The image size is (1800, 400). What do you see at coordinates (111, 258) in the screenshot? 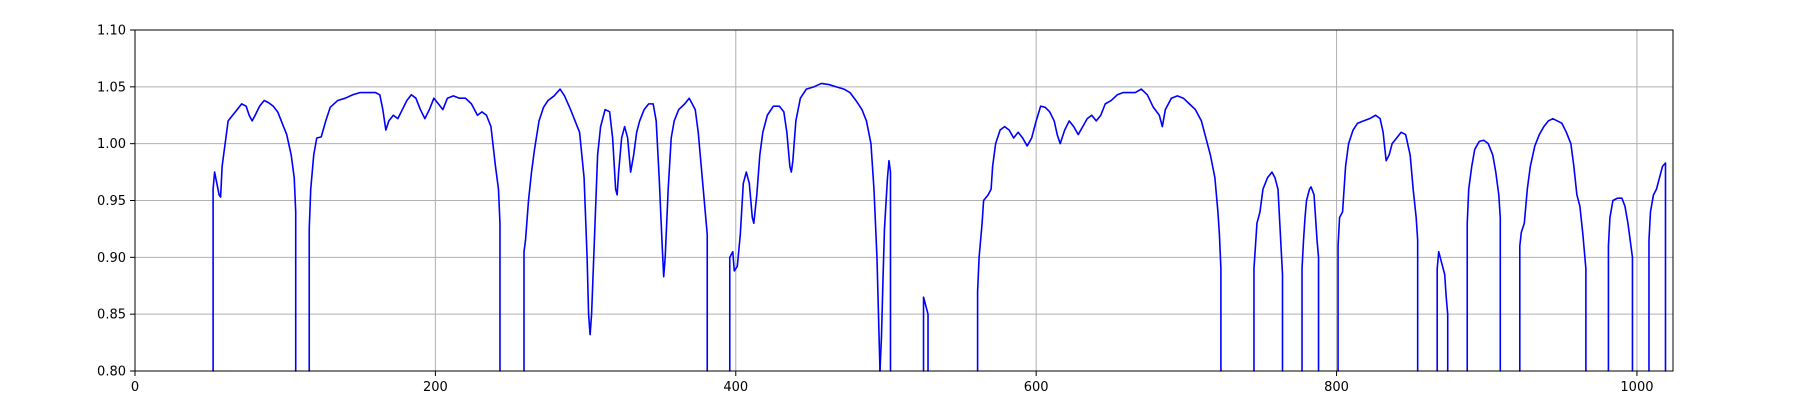
I see `y-tick-label: 0.90` at bounding box center [111, 258].